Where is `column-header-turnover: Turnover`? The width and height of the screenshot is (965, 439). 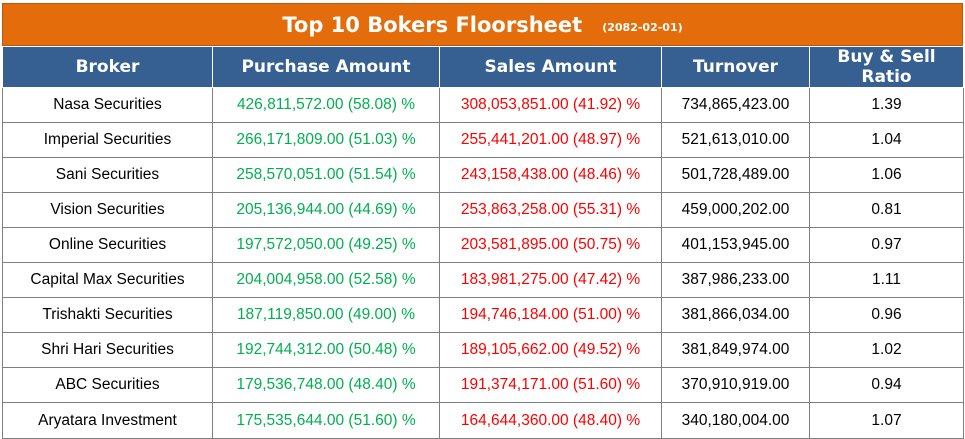
column-header-turnover: Turnover is located at coordinates (735, 67).